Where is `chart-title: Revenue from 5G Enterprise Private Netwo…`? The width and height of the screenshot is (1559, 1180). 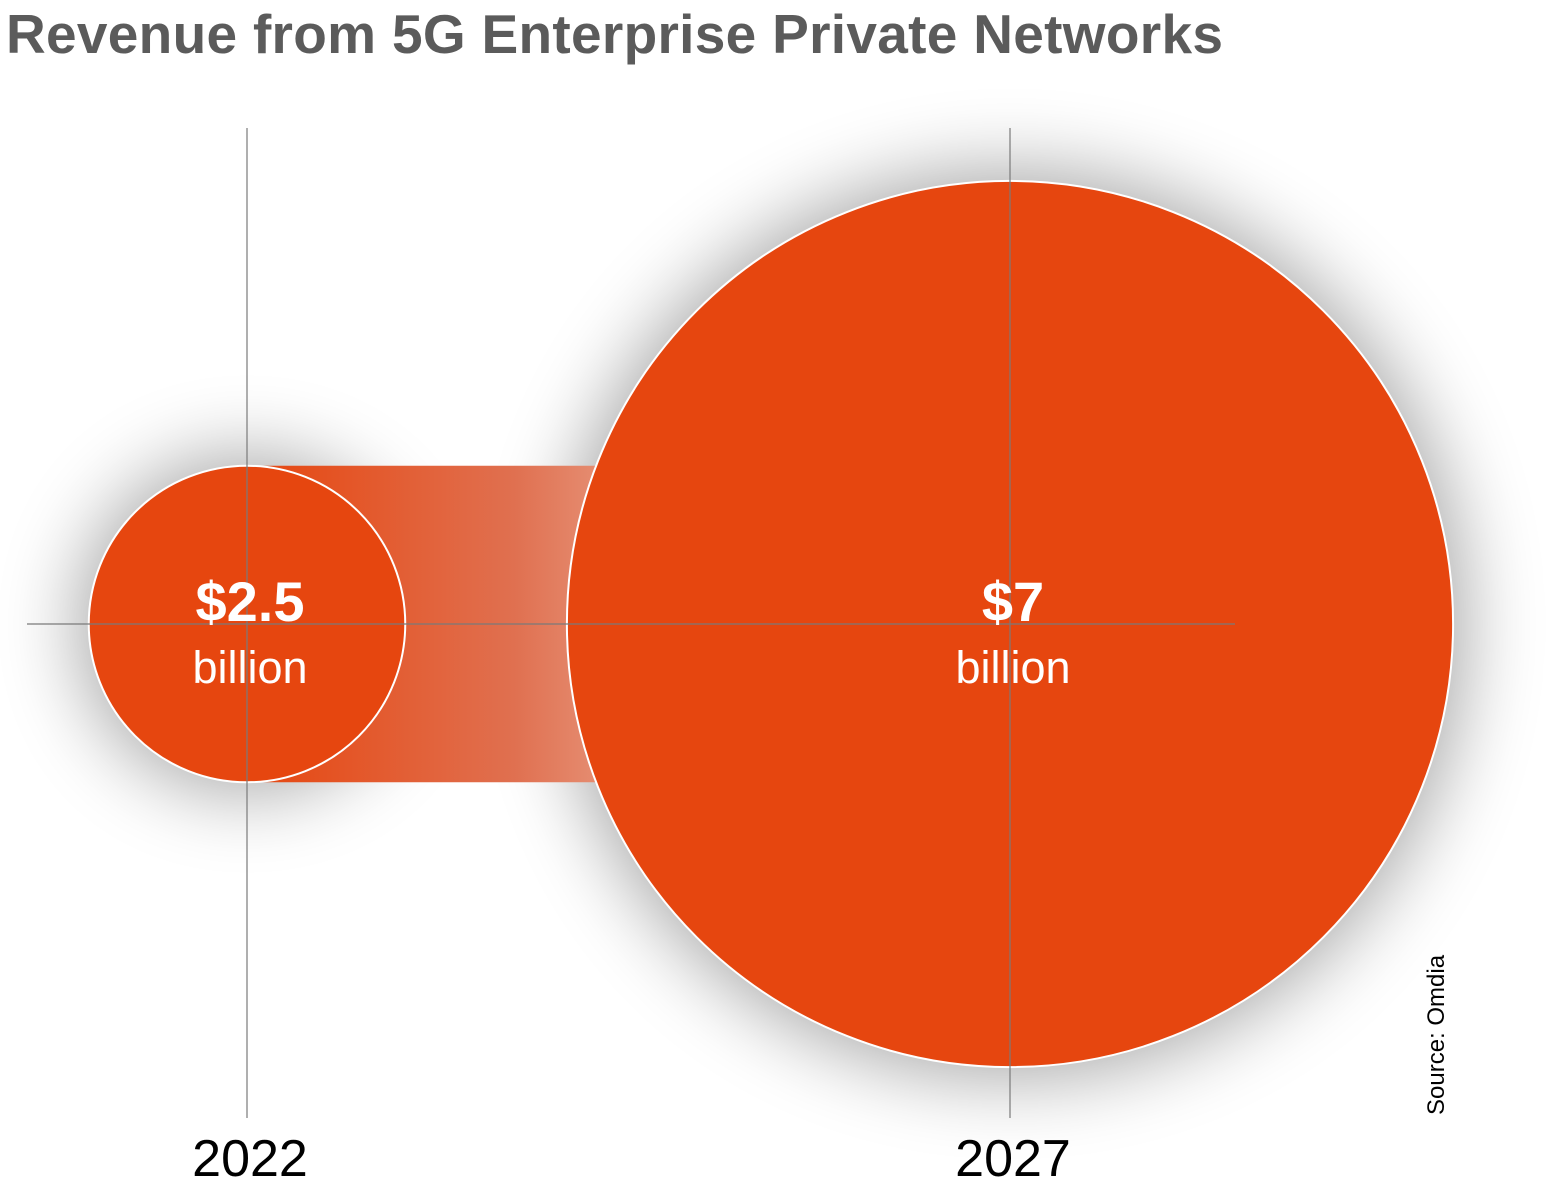 chart-title: Revenue from 5G Enterprise Private Netwo… is located at coordinates (615, 34).